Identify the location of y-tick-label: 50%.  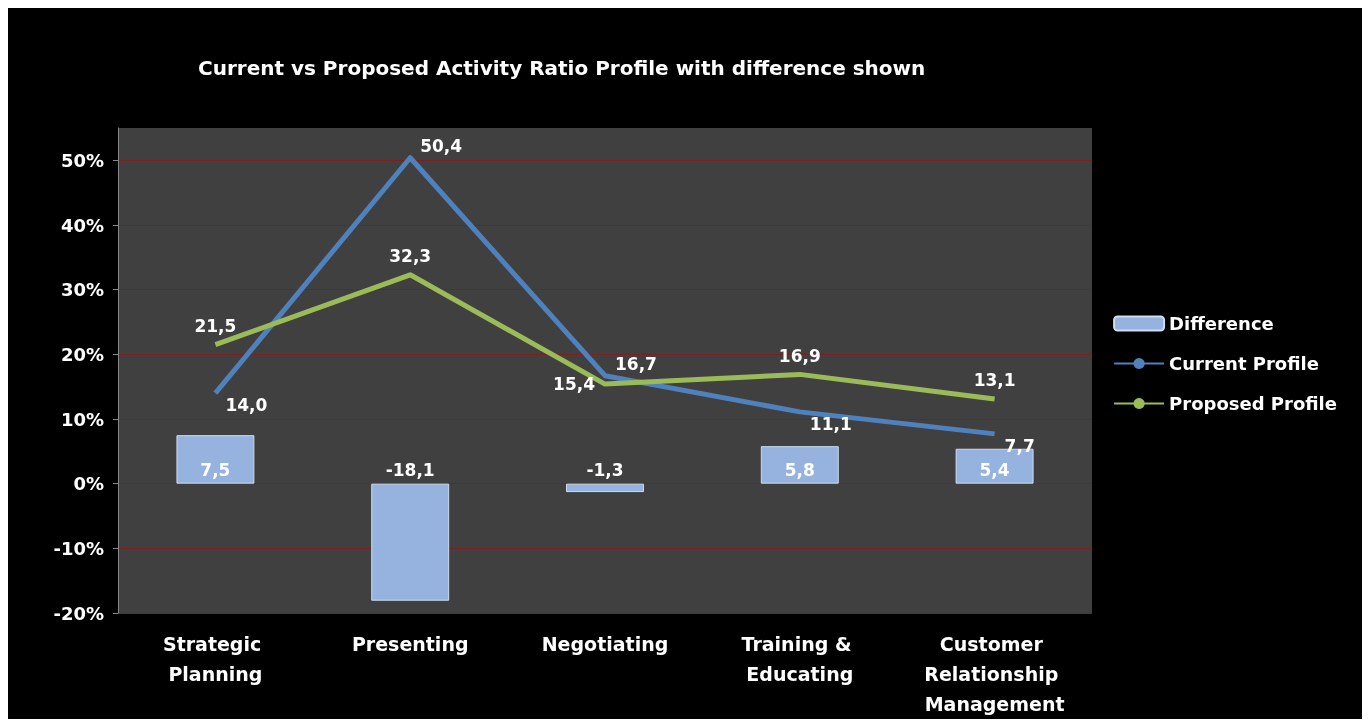
(82, 160).